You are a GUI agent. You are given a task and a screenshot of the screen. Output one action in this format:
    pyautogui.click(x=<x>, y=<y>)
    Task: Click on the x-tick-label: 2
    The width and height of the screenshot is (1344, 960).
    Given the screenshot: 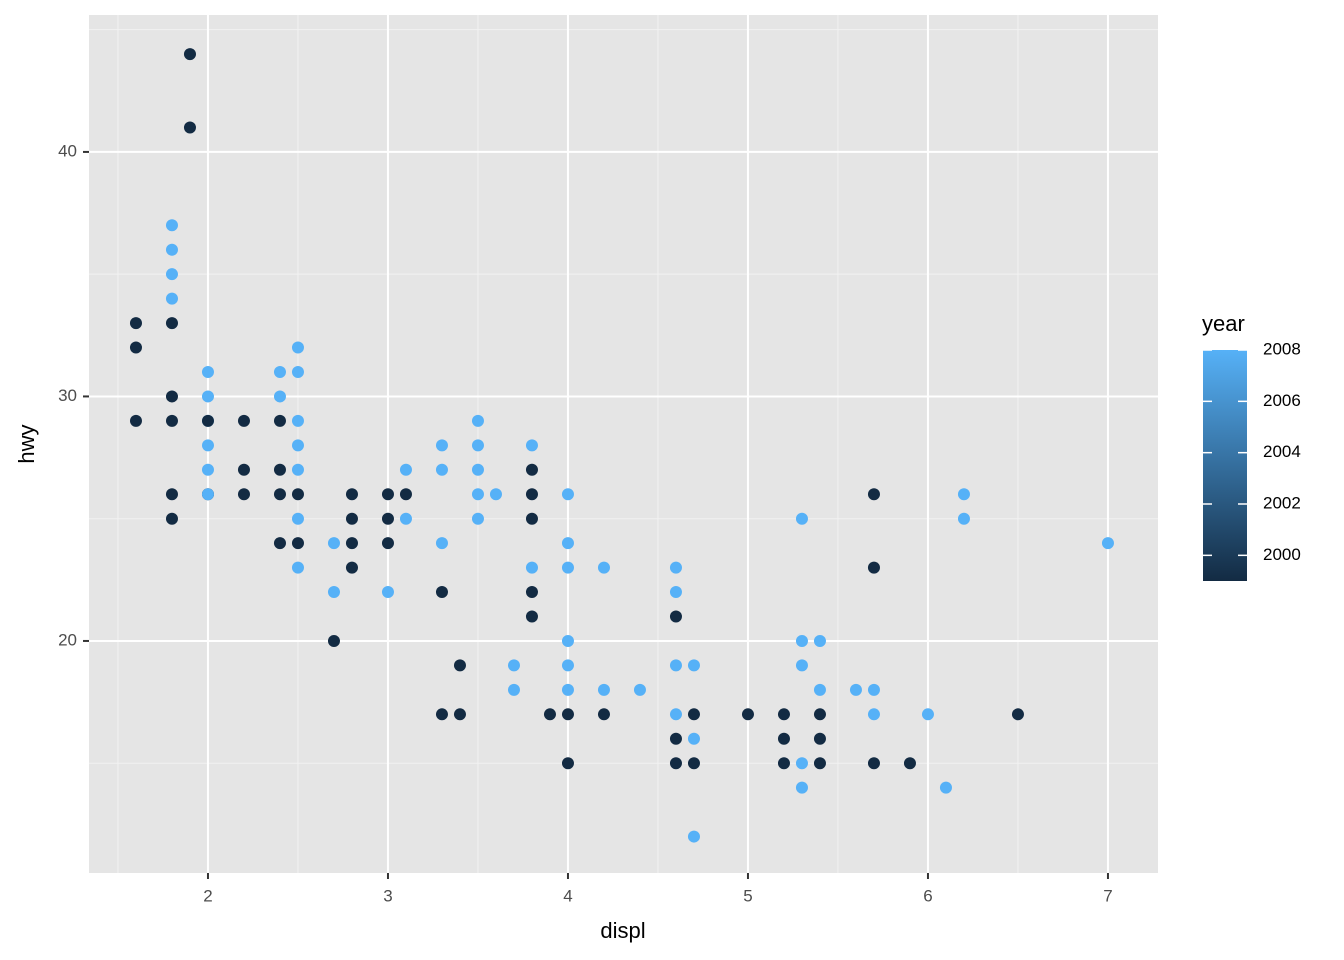 What is the action you would take?
    pyautogui.click(x=207, y=895)
    